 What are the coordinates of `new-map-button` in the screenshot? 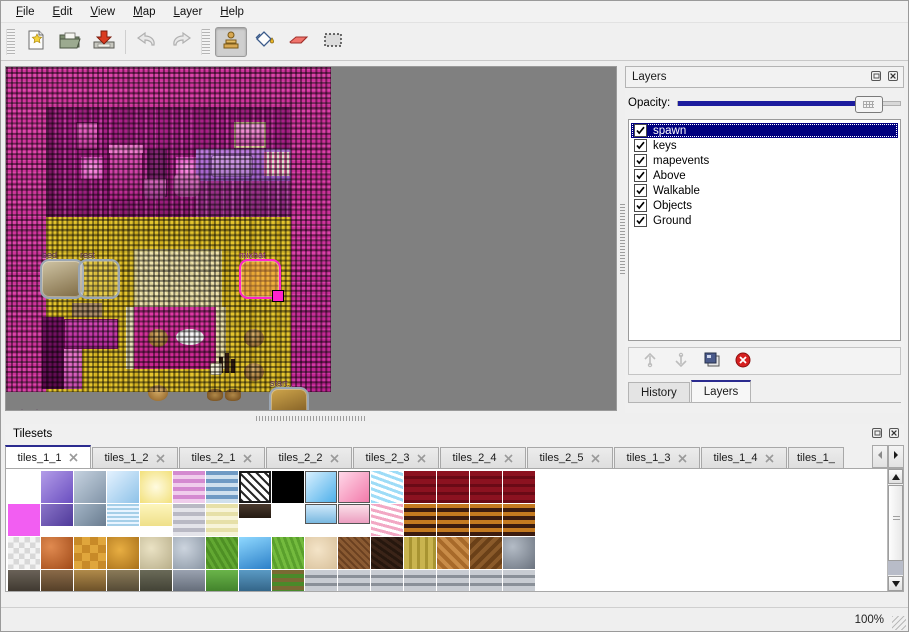 It's located at (36, 42).